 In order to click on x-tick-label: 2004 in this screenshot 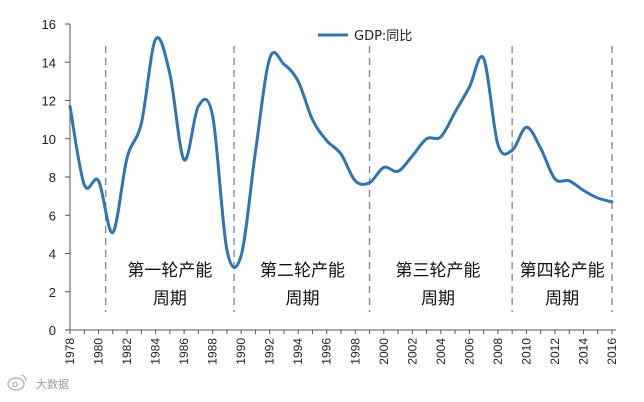, I will do `click(441, 351)`.